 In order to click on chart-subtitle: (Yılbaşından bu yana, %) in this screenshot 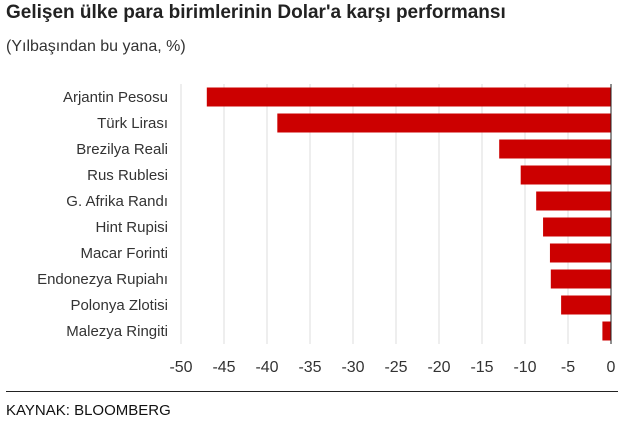, I will do `click(96, 46)`.